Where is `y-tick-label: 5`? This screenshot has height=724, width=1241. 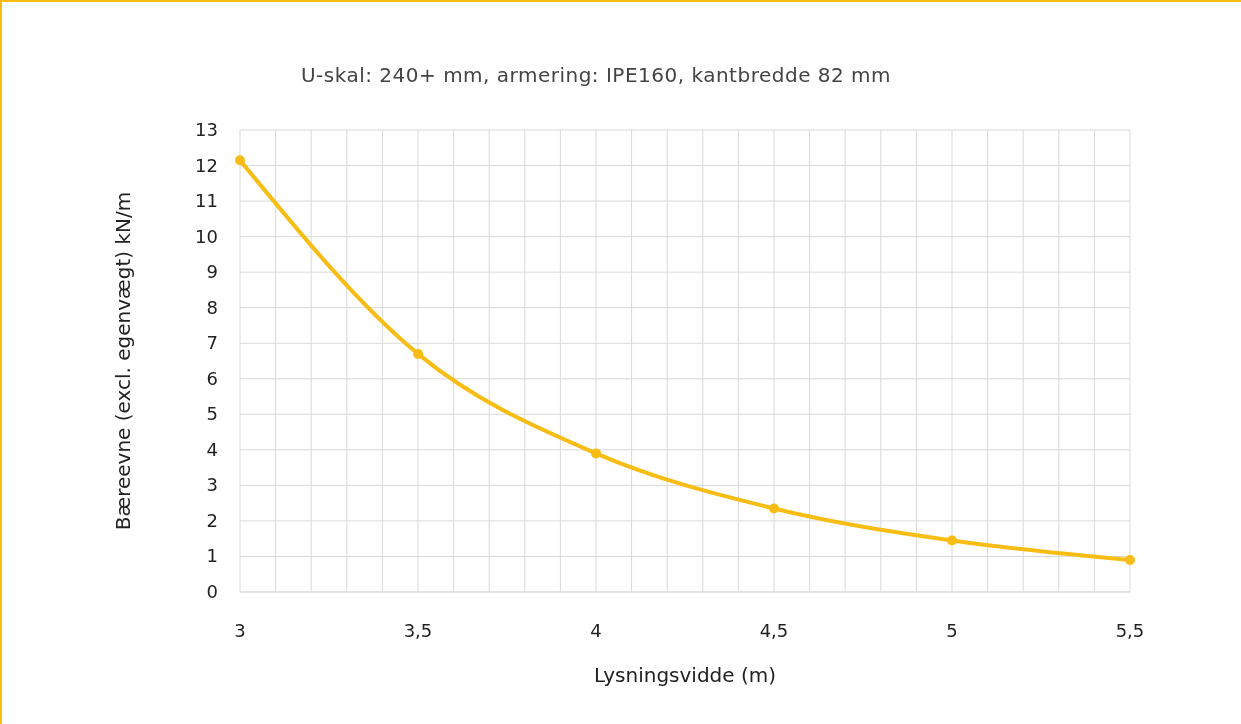 y-tick-label: 5 is located at coordinates (212, 414).